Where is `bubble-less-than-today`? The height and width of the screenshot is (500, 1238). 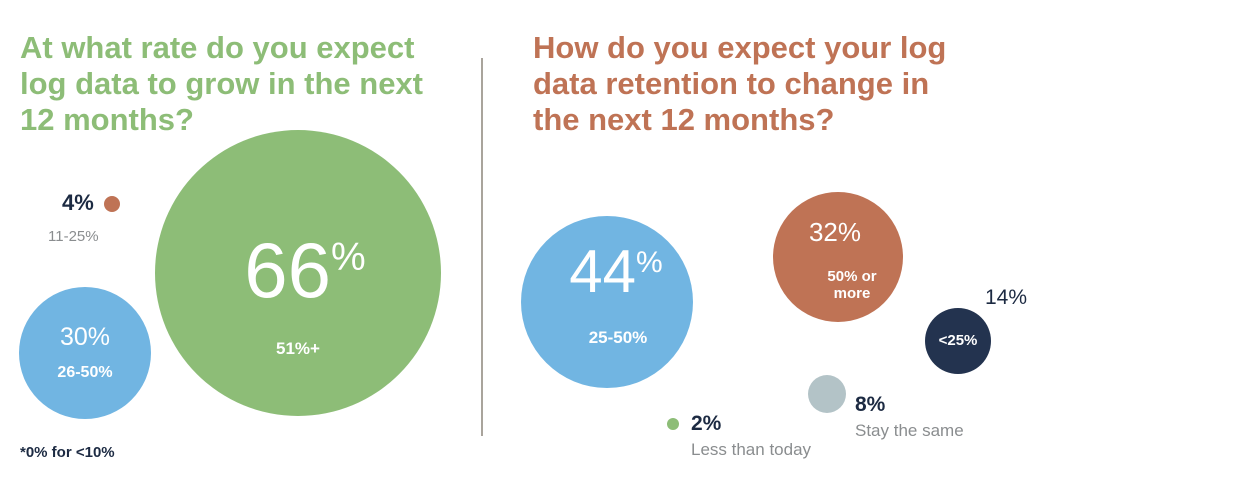 bubble-less-than-today is located at coordinates (673, 424).